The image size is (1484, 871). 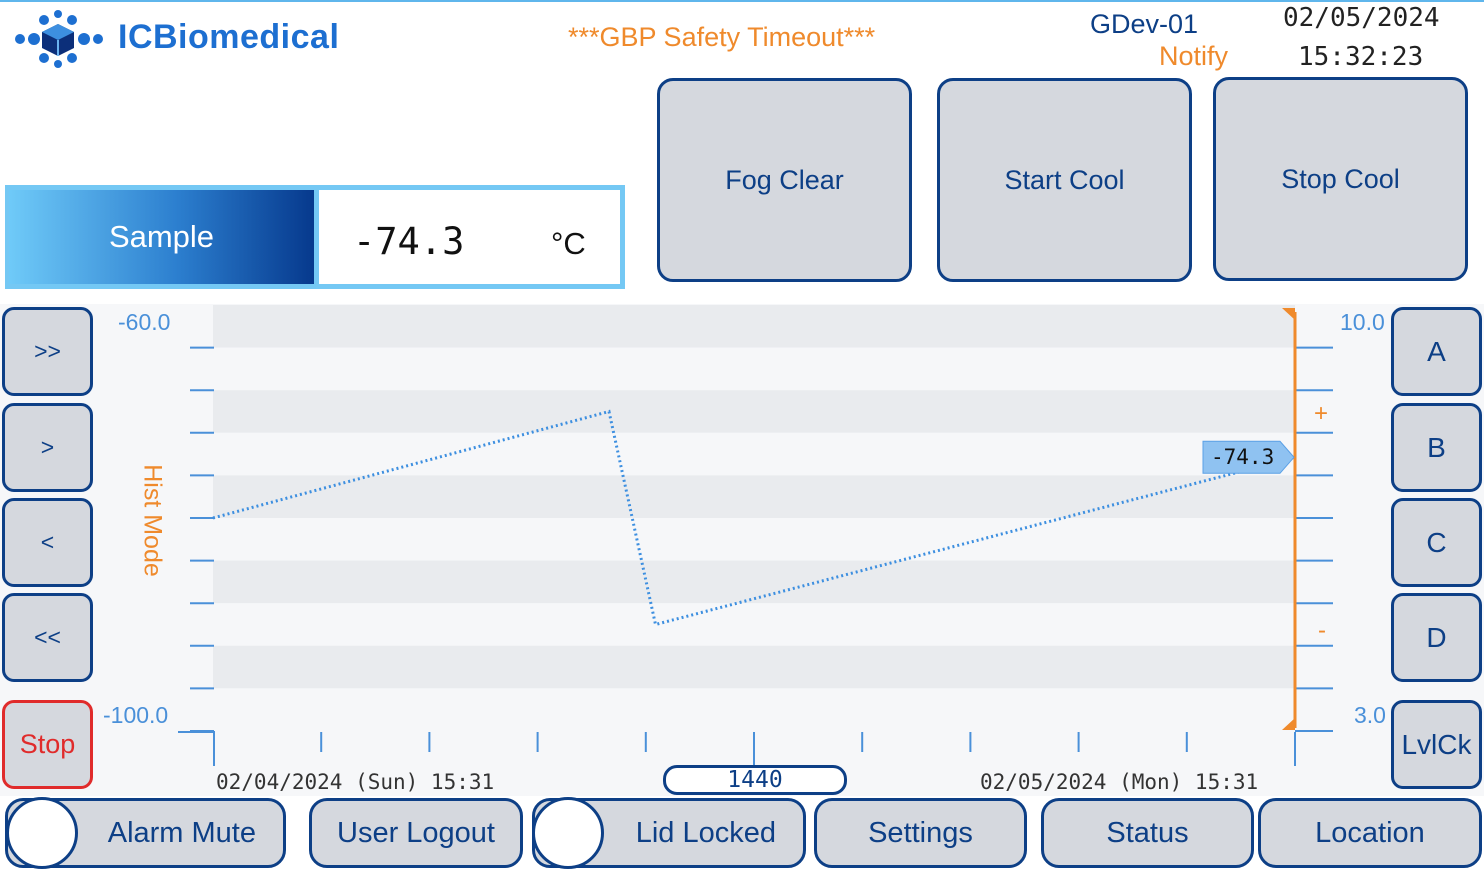 What do you see at coordinates (1370, 833) in the screenshot?
I see `location-button: Location` at bounding box center [1370, 833].